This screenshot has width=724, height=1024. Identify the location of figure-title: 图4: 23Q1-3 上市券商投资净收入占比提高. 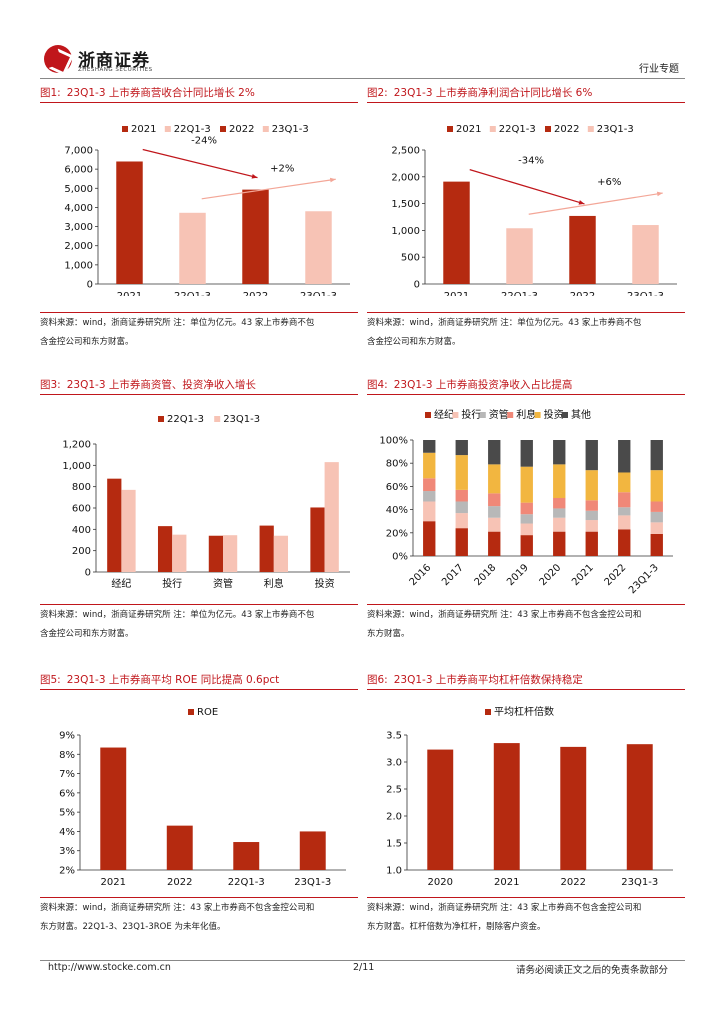
(526, 386).